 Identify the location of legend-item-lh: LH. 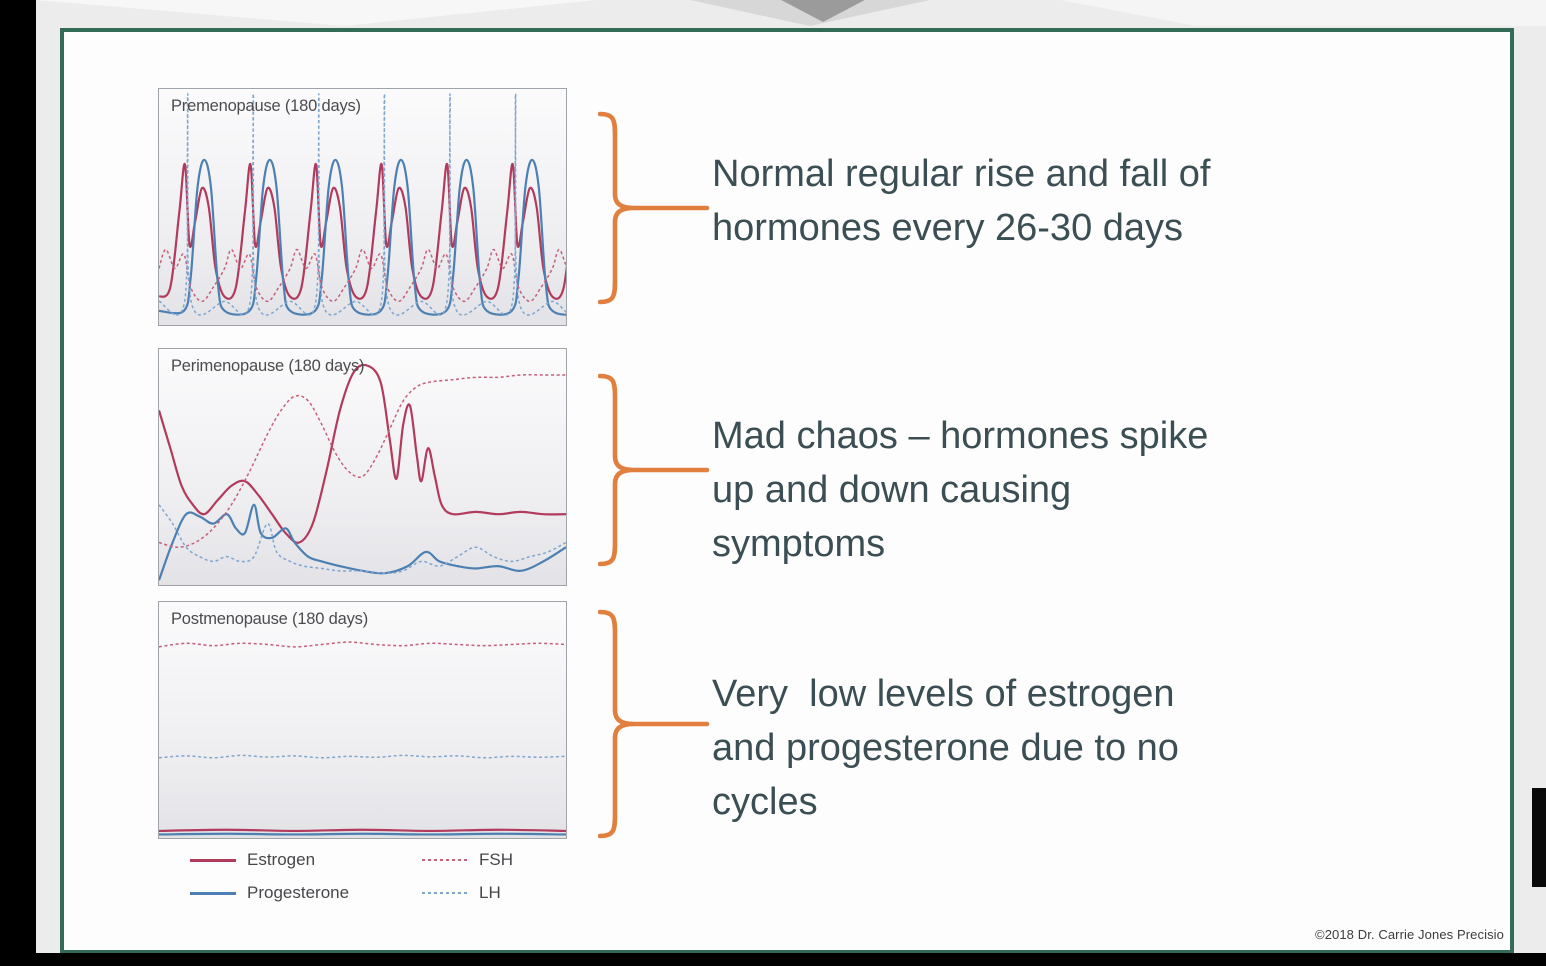
(507, 893).